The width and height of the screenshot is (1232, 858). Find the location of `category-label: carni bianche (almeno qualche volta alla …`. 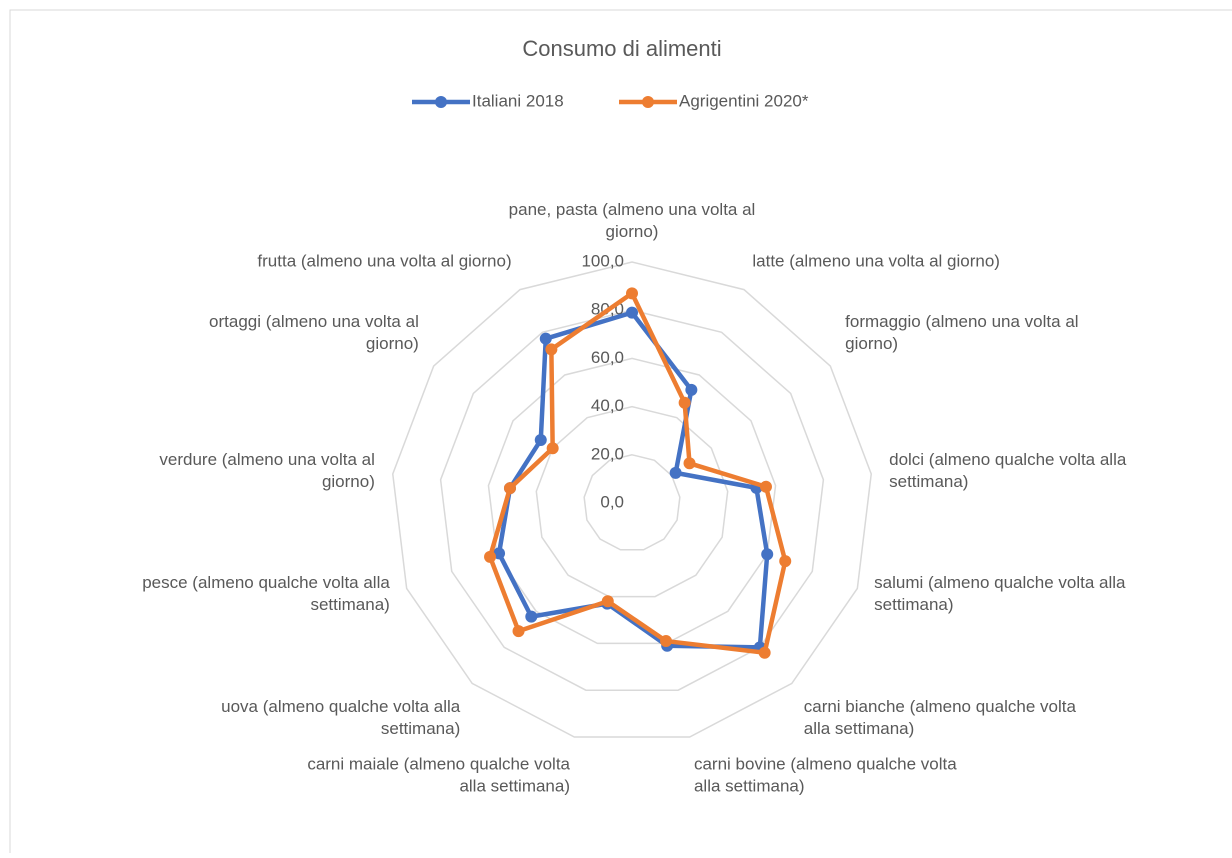

category-label: carni bianche (almeno qualche volta alla … is located at coordinates (940, 717).